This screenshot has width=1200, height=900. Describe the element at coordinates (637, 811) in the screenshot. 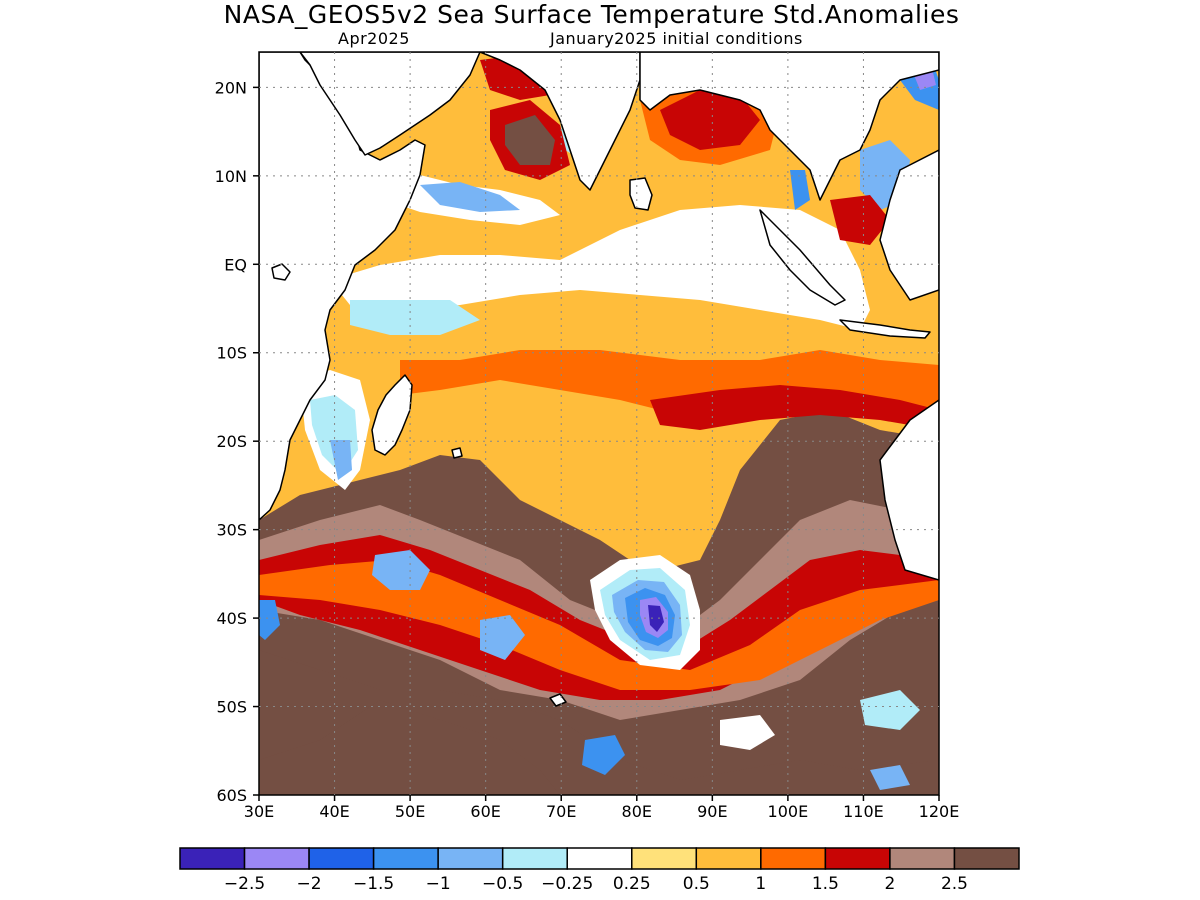

I see `lon-tick-label: 80E` at that location.